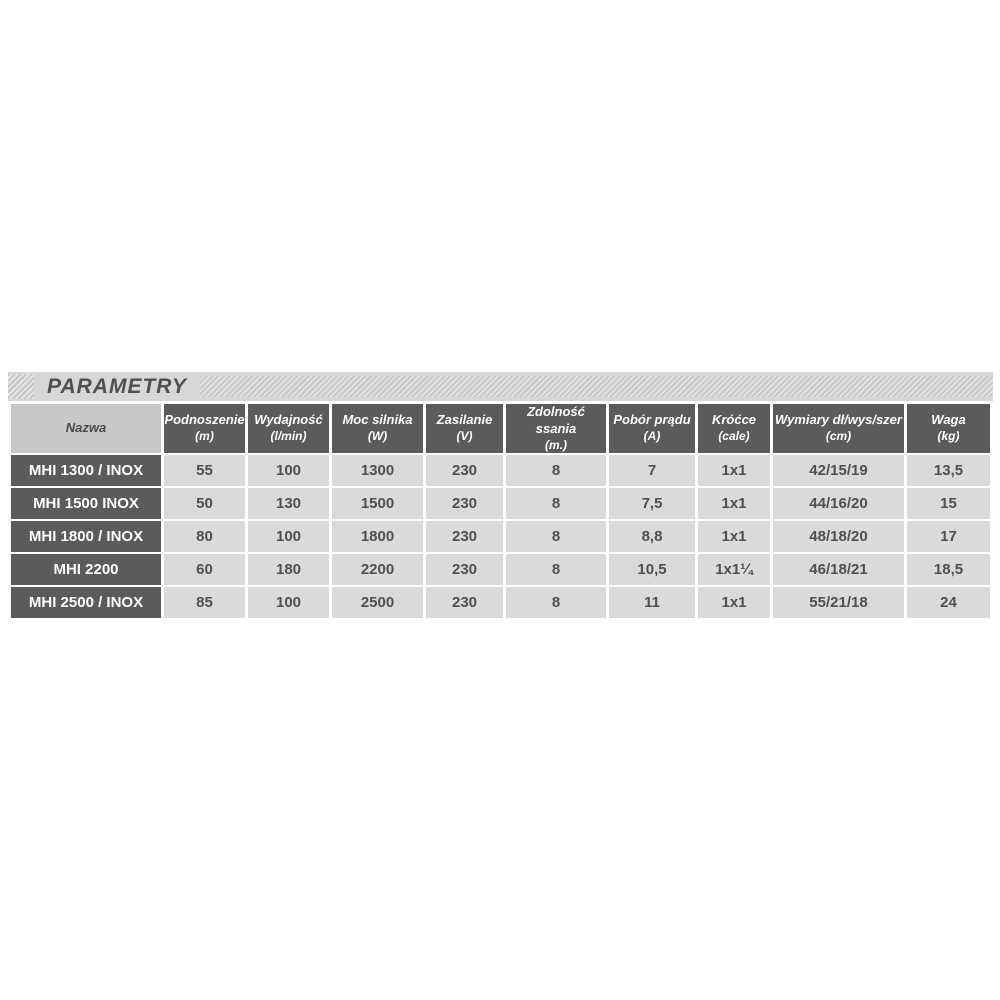  Describe the element at coordinates (734, 570) in the screenshot. I see `cell-value: 1x1¼` at that location.